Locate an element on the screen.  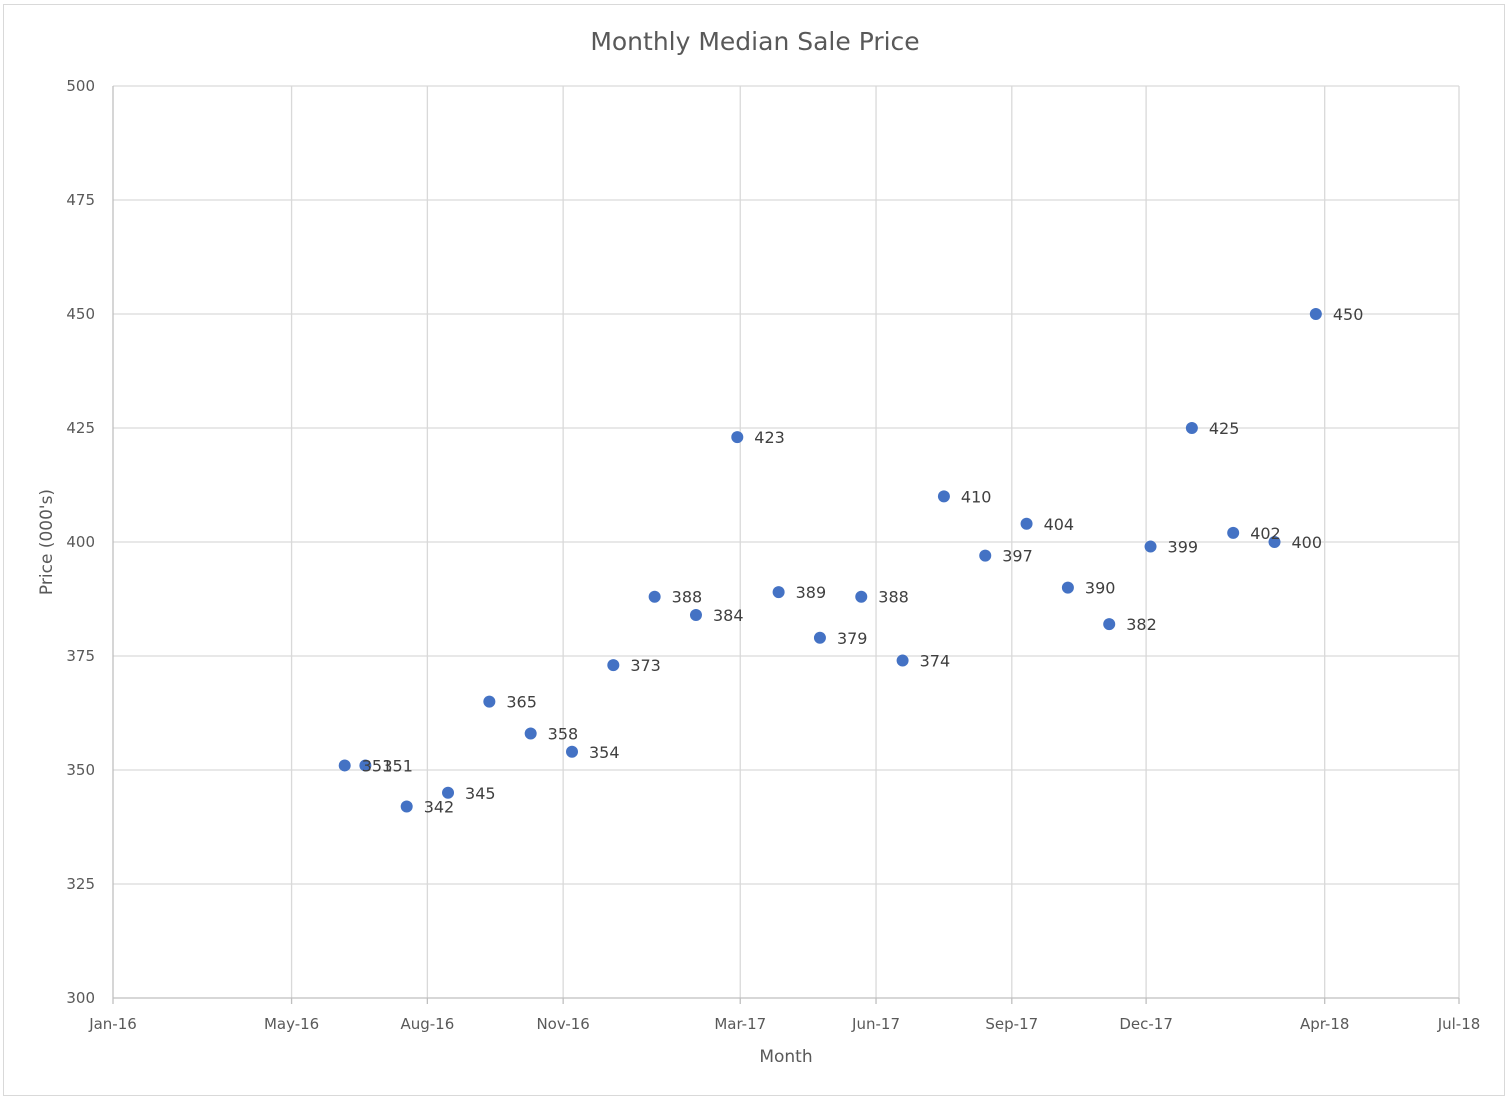
data-label: 374 is located at coordinates (935, 661).